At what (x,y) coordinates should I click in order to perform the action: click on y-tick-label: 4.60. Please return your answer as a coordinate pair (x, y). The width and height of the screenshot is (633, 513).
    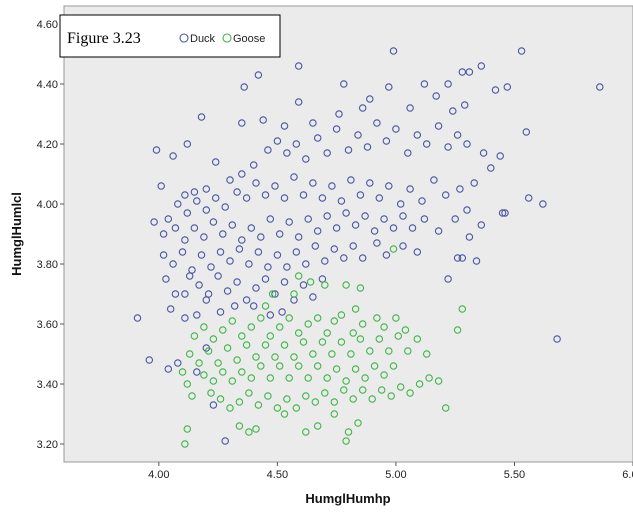
    Looking at the image, I should click on (47, 25).